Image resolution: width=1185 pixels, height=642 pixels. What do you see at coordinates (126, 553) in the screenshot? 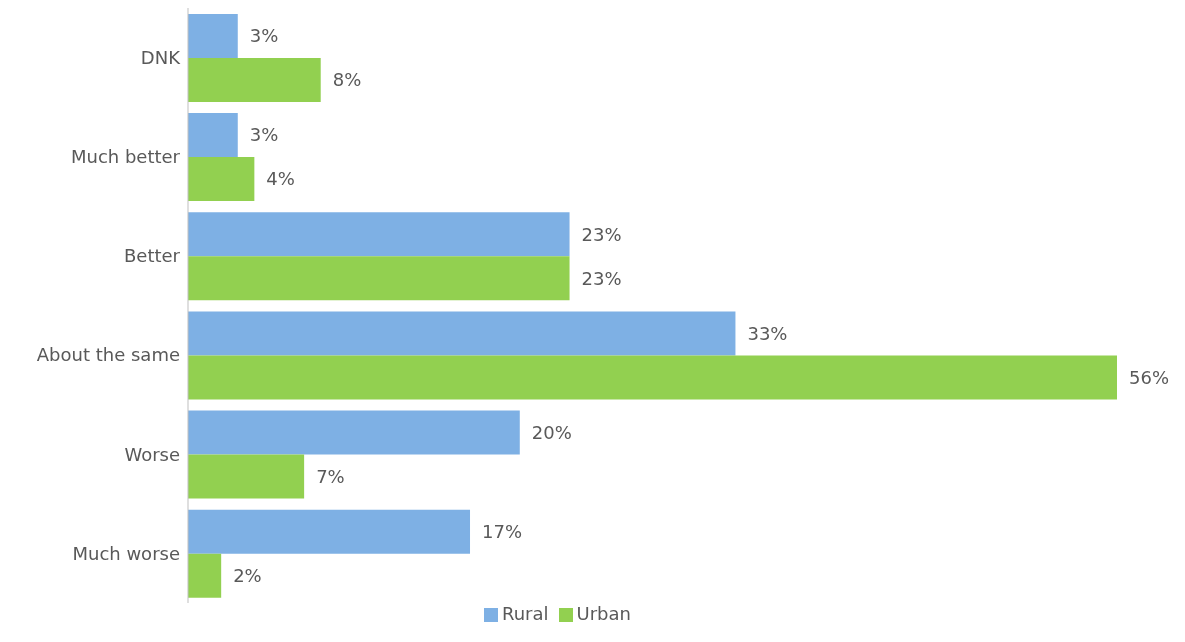
I see `y-tick-label: Much worse` at bounding box center [126, 553].